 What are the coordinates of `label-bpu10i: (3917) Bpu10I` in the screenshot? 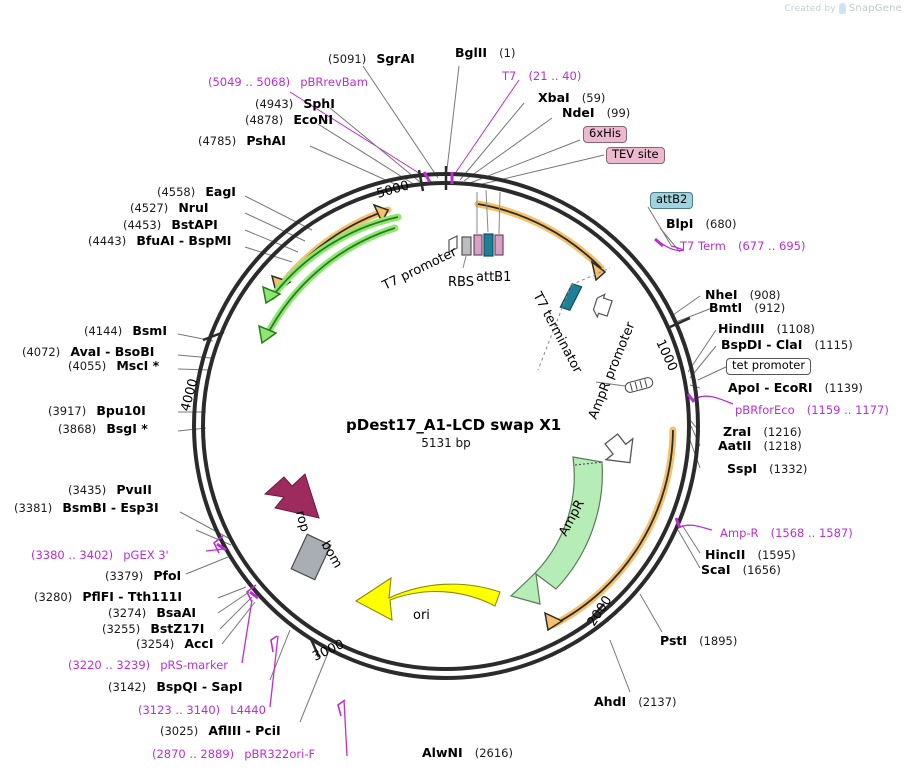 It's located at (97, 410).